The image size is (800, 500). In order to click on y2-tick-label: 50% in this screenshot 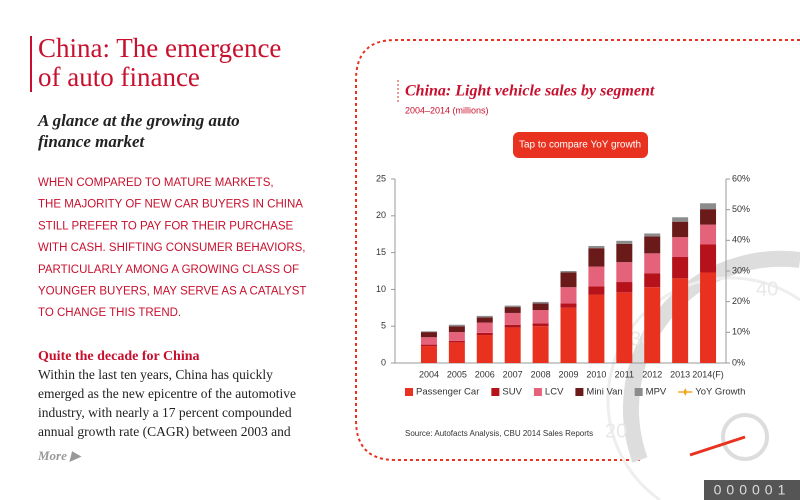, I will do `click(741, 209)`.